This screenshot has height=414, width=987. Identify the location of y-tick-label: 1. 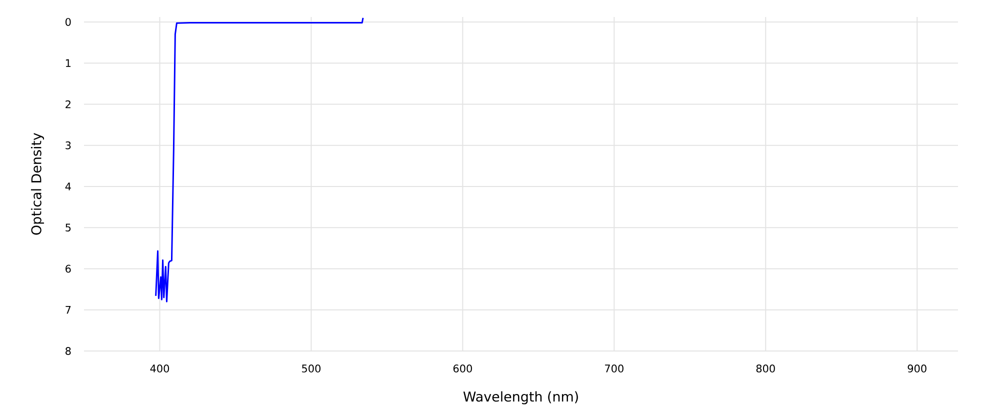
(68, 63).